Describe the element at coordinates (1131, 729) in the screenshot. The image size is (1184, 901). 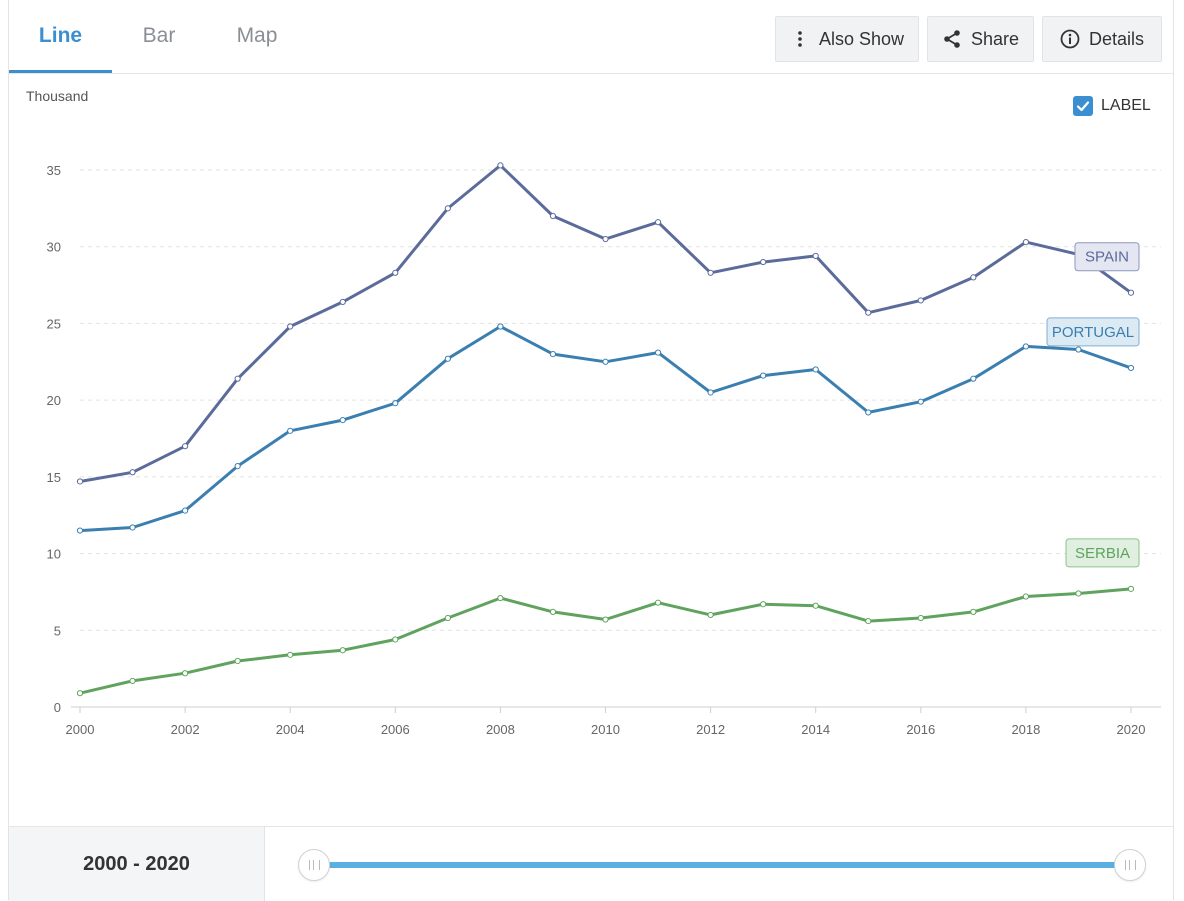
I see `x-tick-label: 2020` at that location.